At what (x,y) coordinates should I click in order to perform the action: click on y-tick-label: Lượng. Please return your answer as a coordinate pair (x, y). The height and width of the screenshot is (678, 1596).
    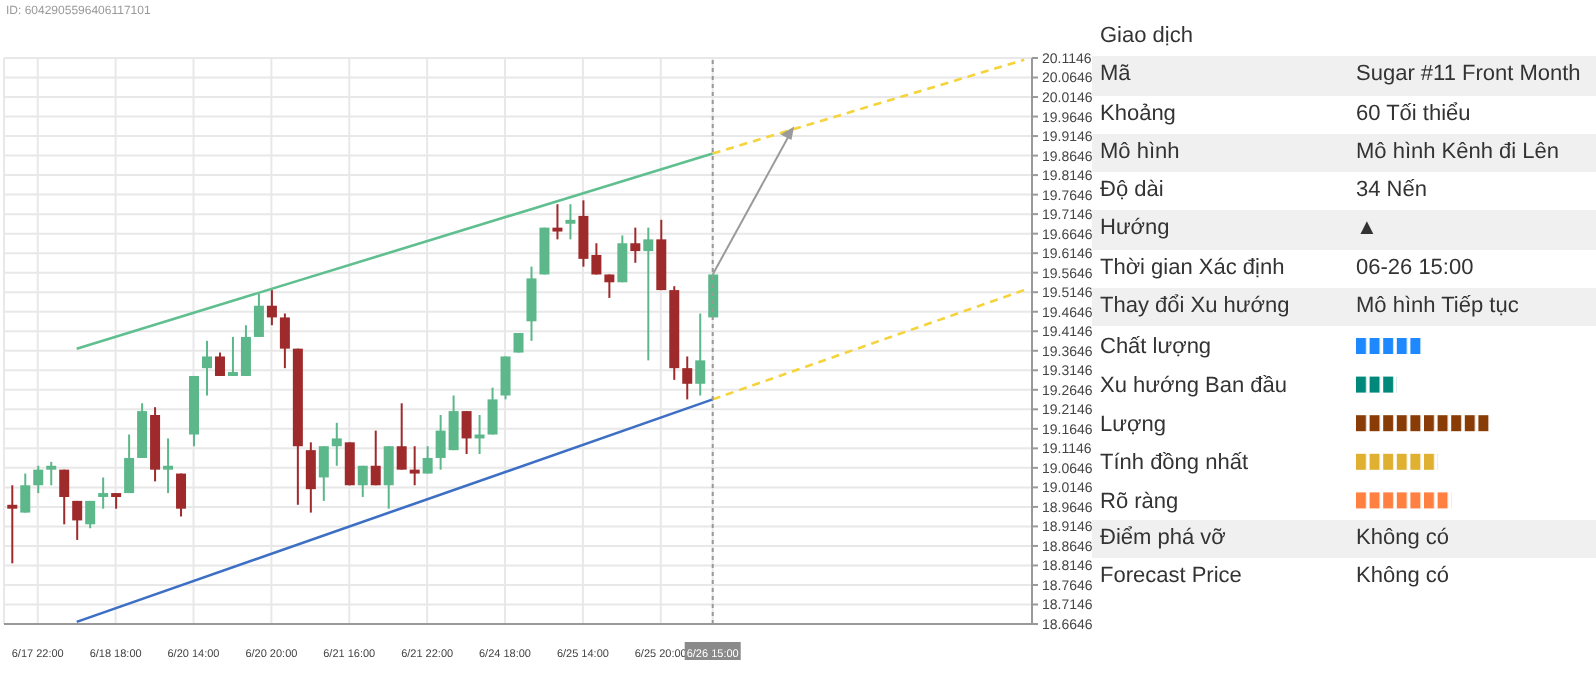
    Looking at the image, I should click on (1133, 425).